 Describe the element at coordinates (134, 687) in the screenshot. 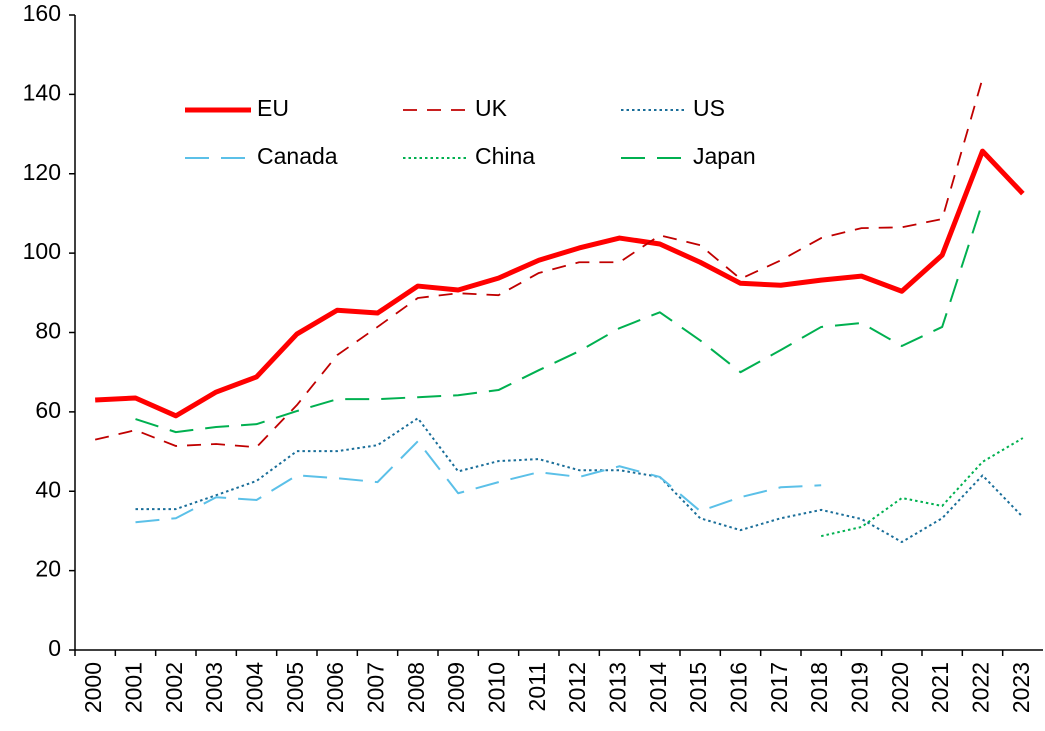

I see `x-tick-label: 2001` at that location.